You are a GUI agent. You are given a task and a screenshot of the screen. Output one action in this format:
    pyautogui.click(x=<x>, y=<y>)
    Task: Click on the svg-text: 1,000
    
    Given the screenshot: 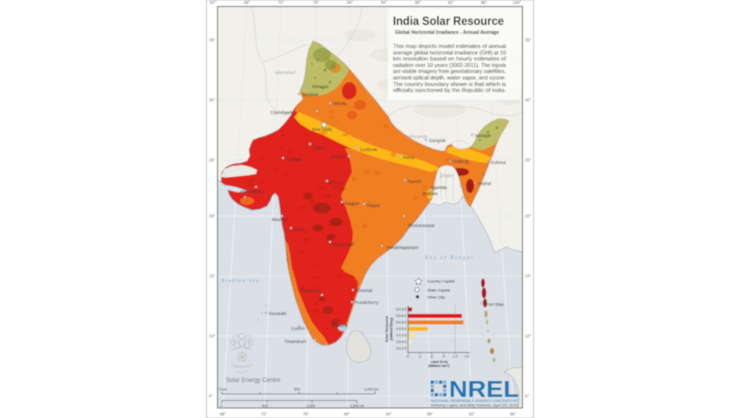 What is the action you would take?
    pyautogui.click(x=310, y=406)
    